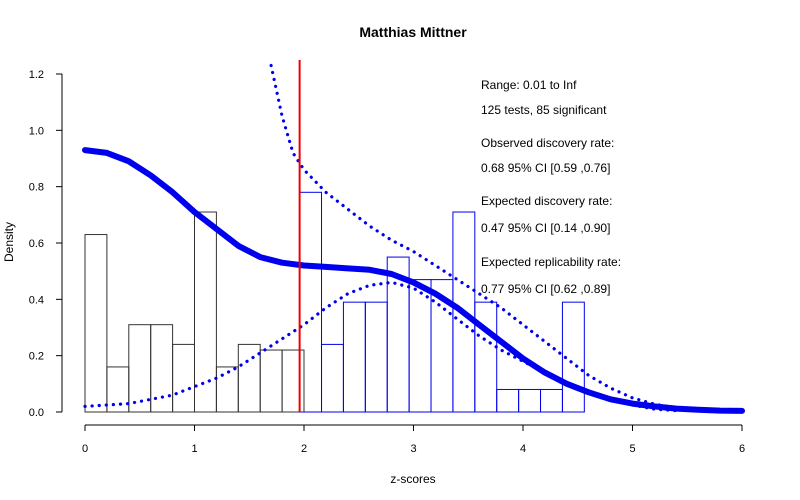  What do you see at coordinates (545, 289) in the screenshot?
I see `annotation-text: 0.77 95% CI [0.62 ,0.89]` at bounding box center [545, 289].